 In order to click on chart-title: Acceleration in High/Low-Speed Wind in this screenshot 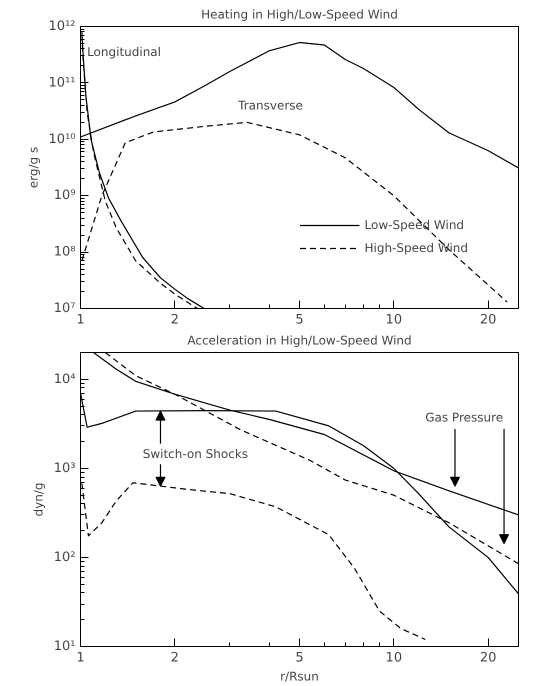, I will do `click(299, 341)`.